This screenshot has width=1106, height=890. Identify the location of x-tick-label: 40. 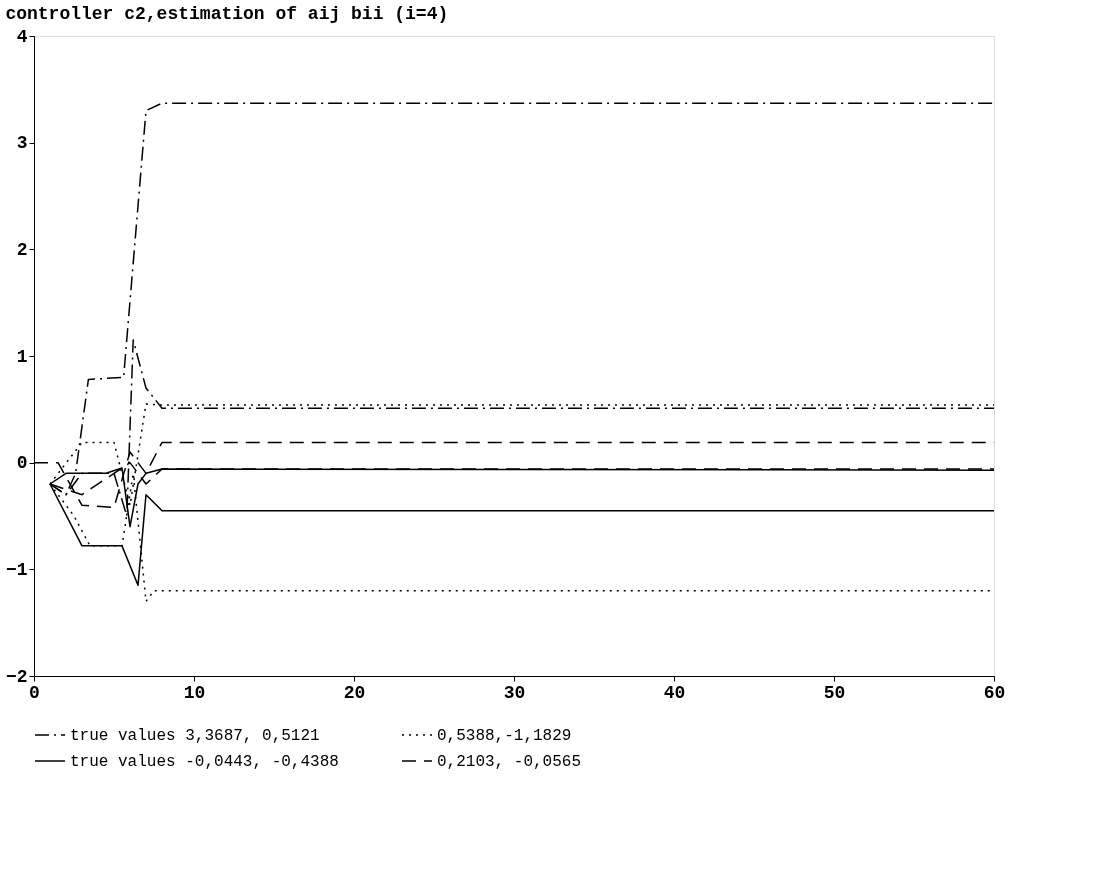
(674, 692).